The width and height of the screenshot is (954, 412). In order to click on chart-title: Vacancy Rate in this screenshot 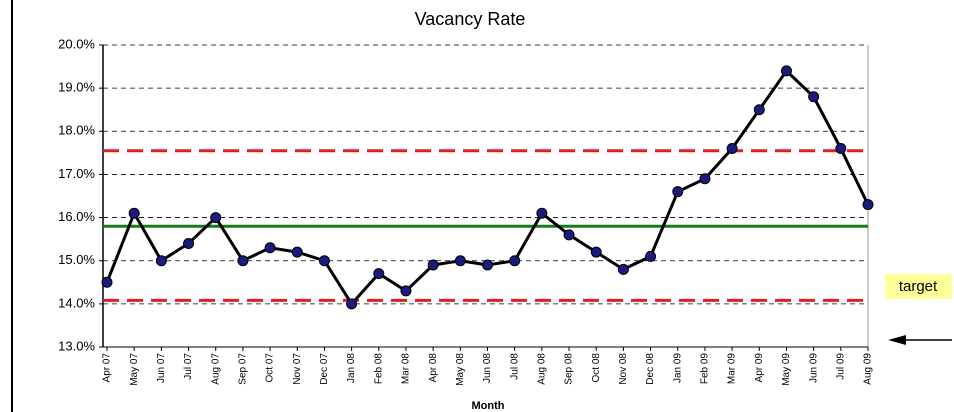, I will do `click(470, 19)`.